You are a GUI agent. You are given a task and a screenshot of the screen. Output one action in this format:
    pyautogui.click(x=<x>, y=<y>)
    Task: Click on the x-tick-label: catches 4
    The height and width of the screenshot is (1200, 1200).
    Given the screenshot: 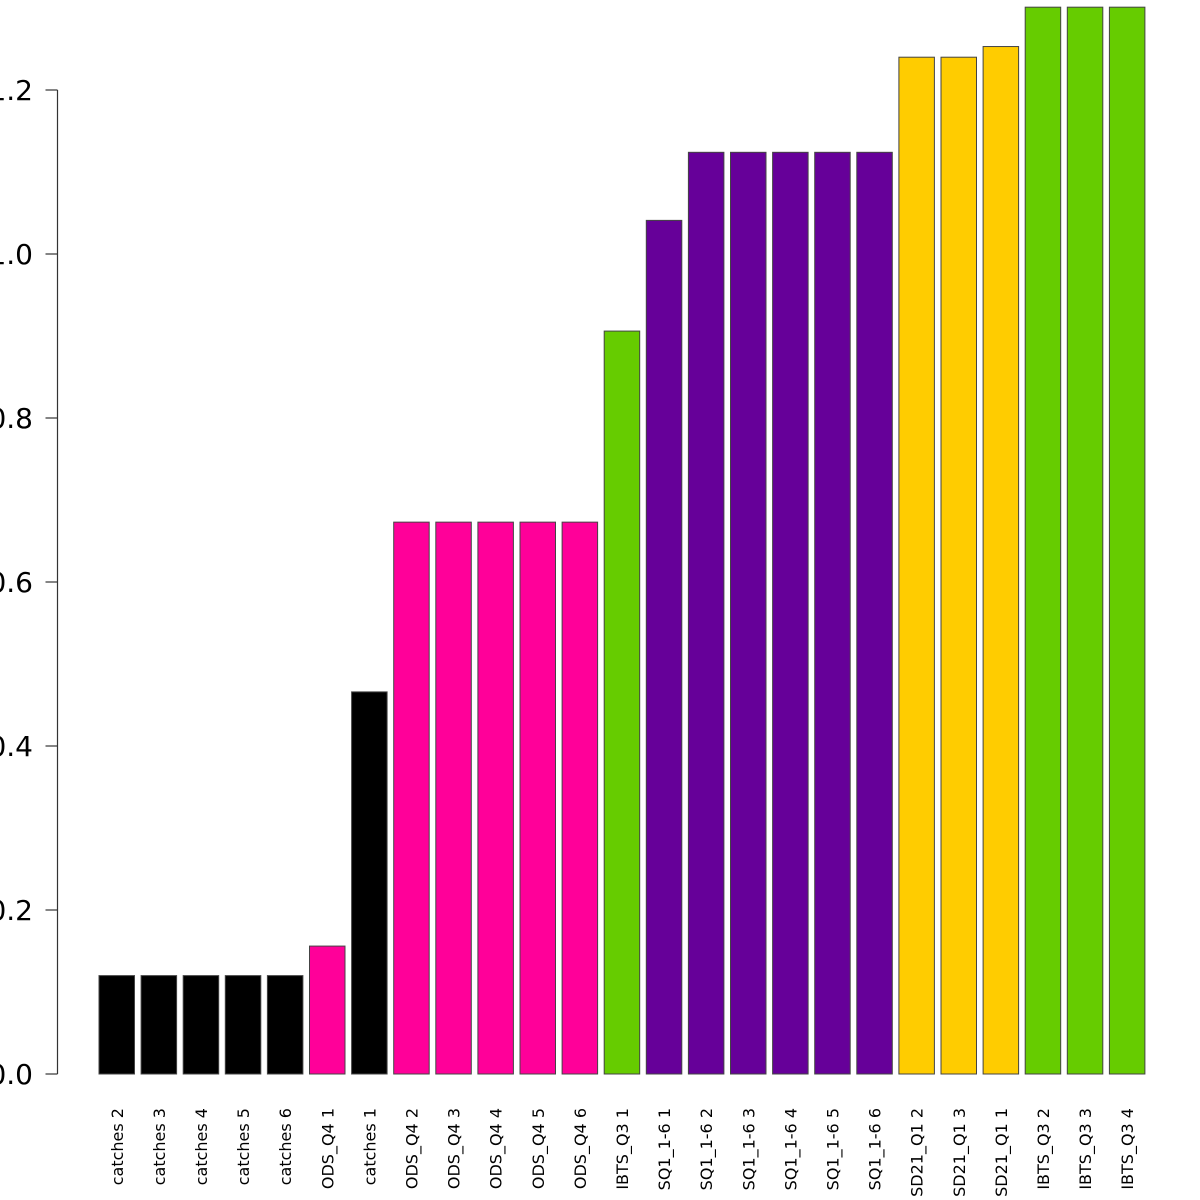 What is the action you would take?
    pyautogui.click(x=201, y=1146)
    